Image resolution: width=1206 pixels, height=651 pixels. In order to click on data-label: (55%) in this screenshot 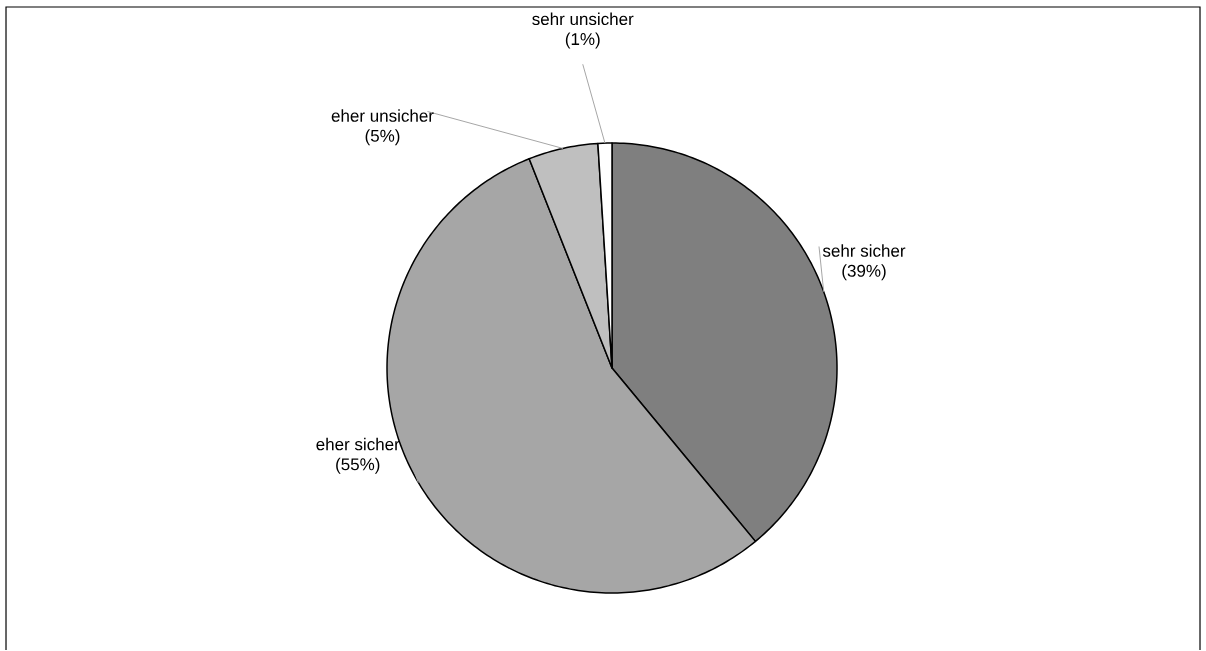, I will do `click(358, 466)`.